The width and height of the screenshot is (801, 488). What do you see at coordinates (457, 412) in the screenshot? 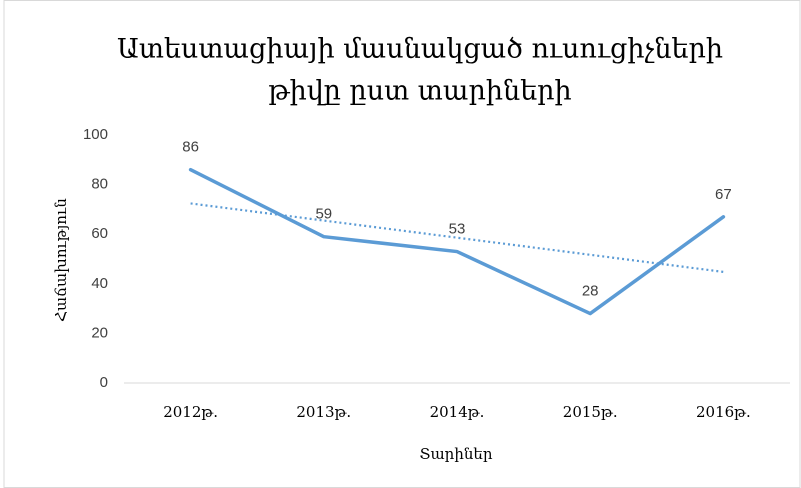
I see `x-tick-label: 2014թ.` at bounding box center [457, 412].